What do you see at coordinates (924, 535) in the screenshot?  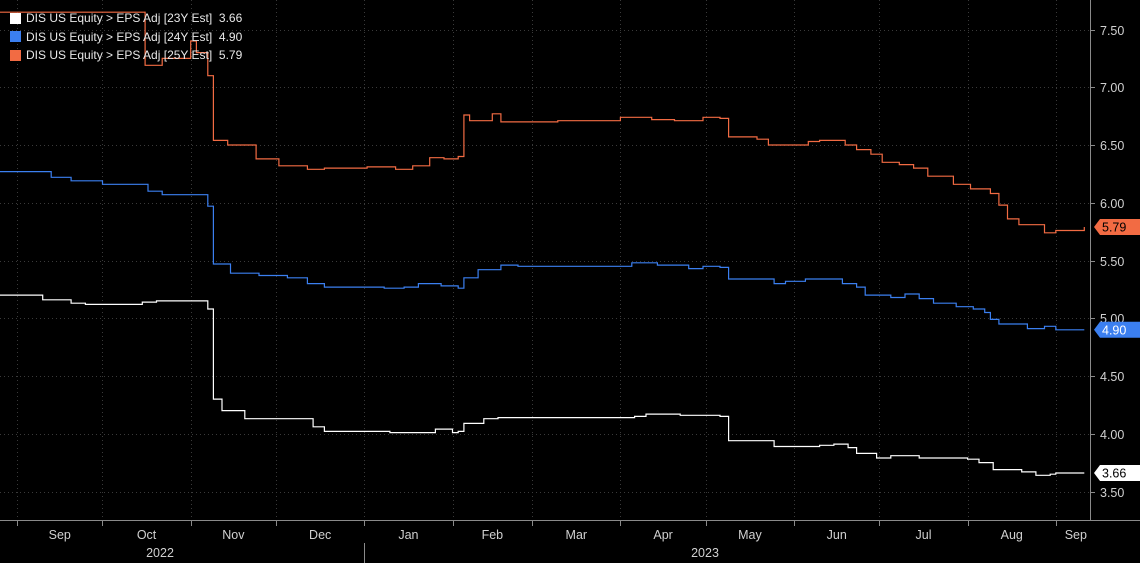 I see `x-tick-label: Jul` at bounding box center [924, 535].